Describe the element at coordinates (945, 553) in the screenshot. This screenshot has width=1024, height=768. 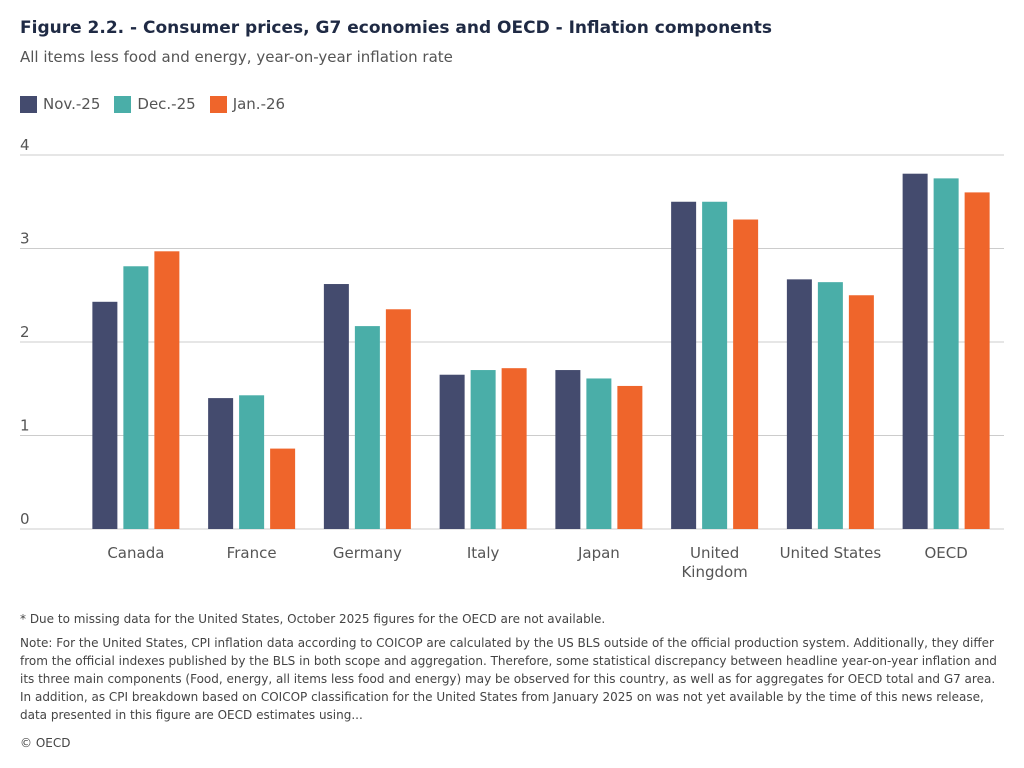
I see `x-tick-label: OECD` at that location.